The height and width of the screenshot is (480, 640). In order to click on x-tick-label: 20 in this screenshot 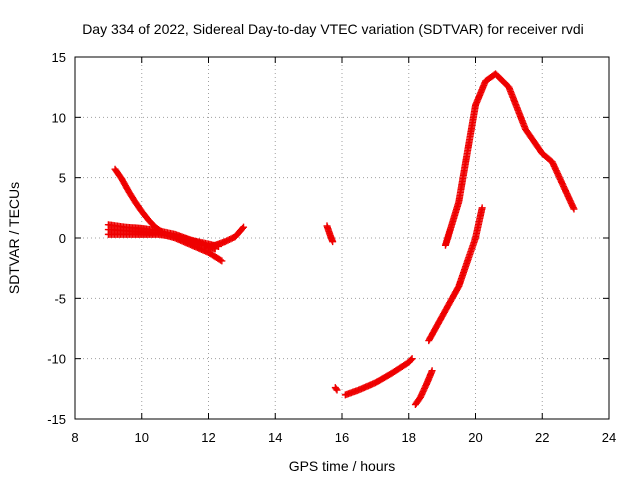, I will do `click(475, 437)`.